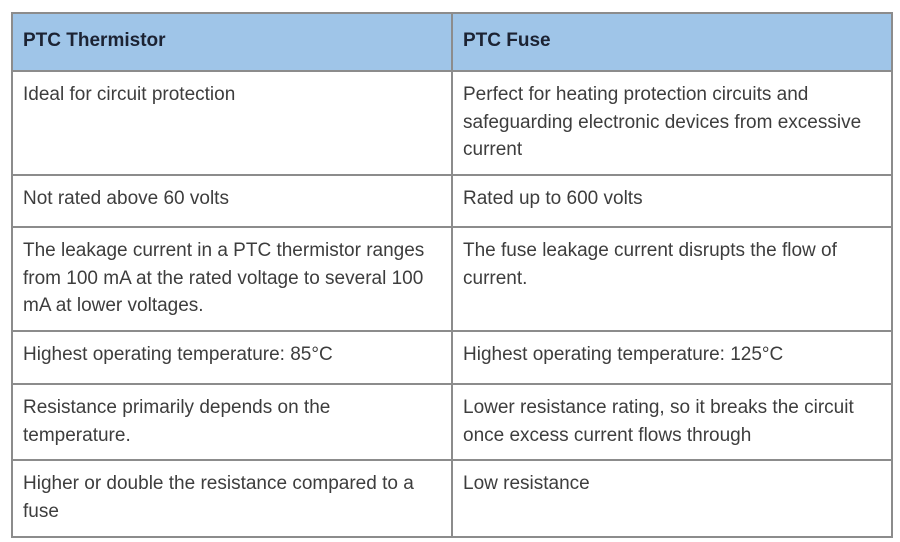 This screenshot has height=542, width=900. Describe the element at coordinates (672, 498) in the screenshot. I see `fuse-cell: Low resistance` at that location.